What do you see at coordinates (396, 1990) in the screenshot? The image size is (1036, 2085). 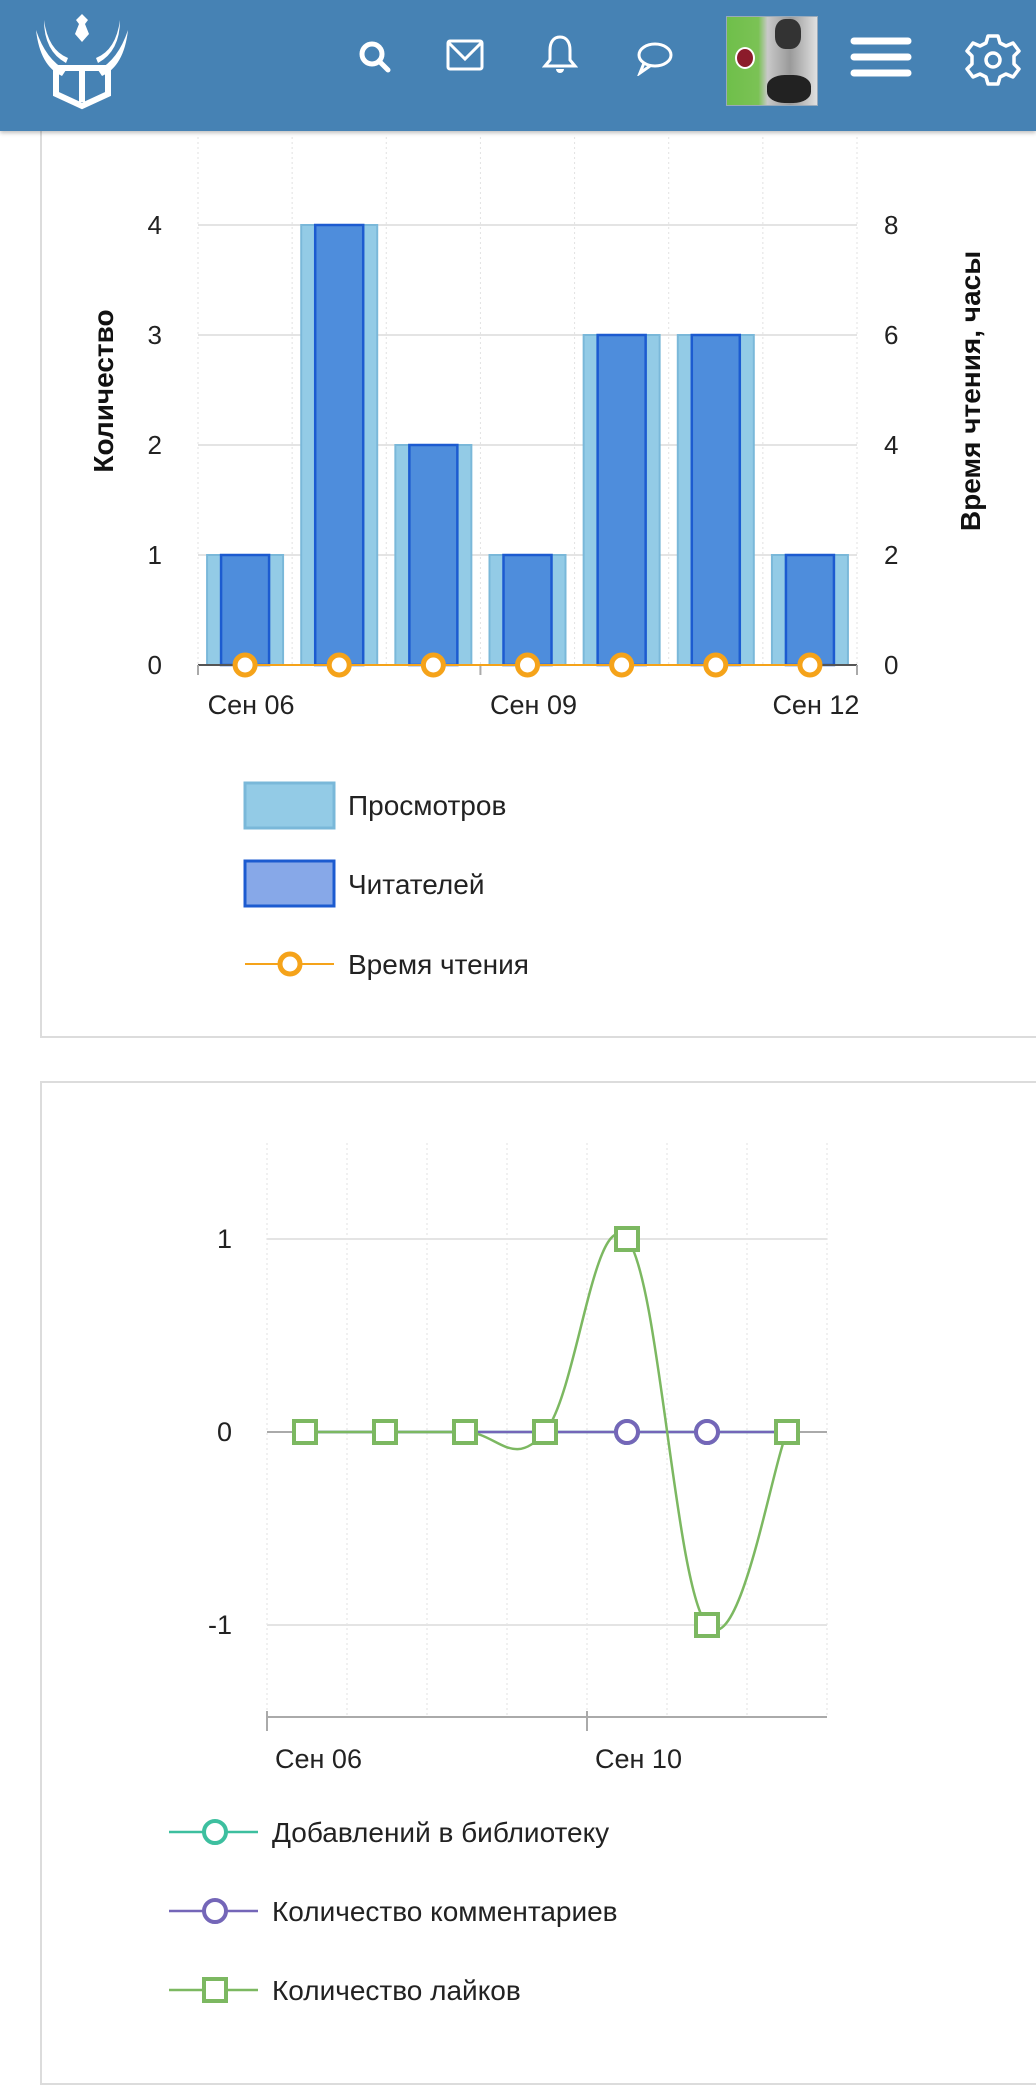 I see `legend-label-series-likes: Количество лайков` at bounding box center [396, 1990].